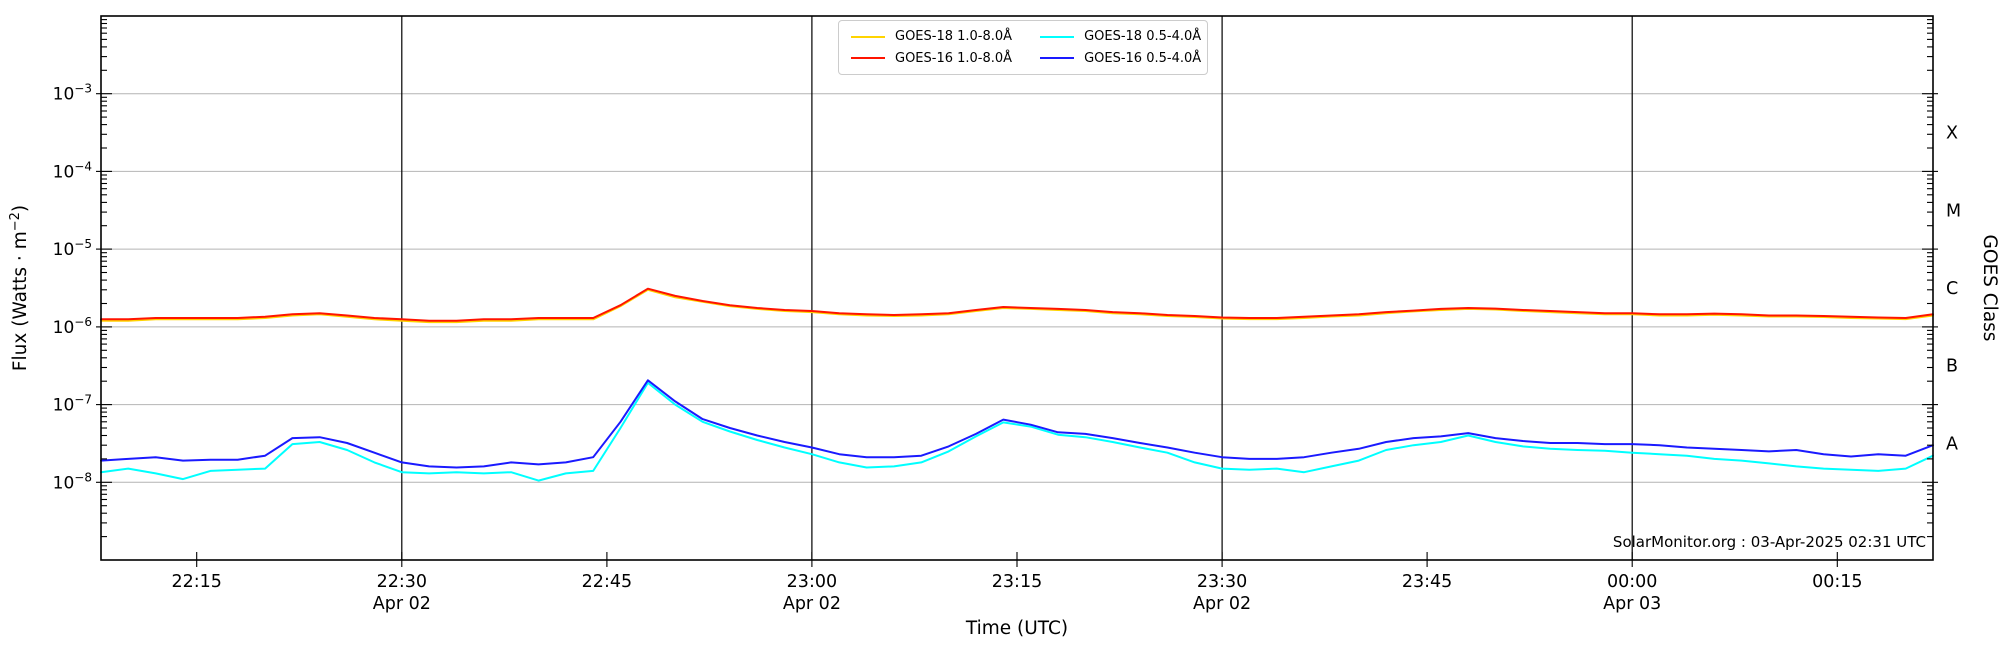 The width and height of the screenshot is (2000, 650). Describe the element at coordinates (1017, 424) in the screenshot. I see `curve-GOES-16-0.5-4.0-` at that location.